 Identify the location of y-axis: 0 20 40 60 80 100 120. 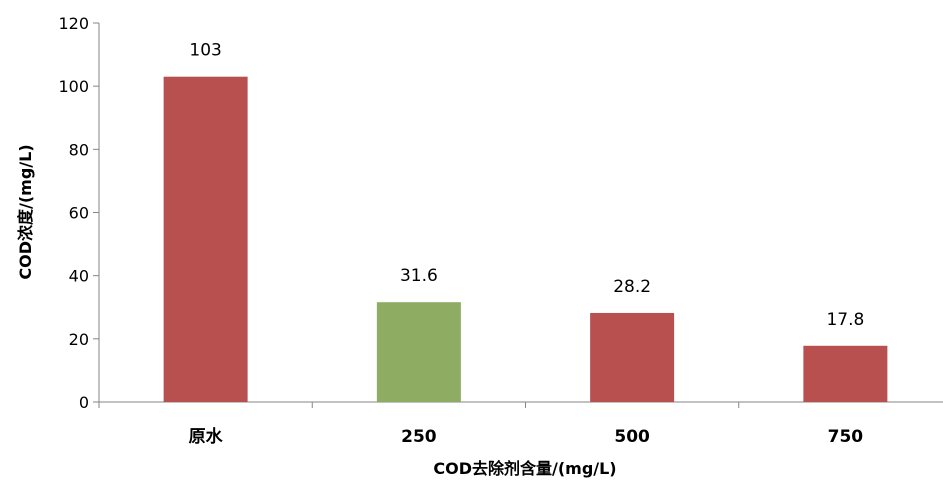
(79, 213).